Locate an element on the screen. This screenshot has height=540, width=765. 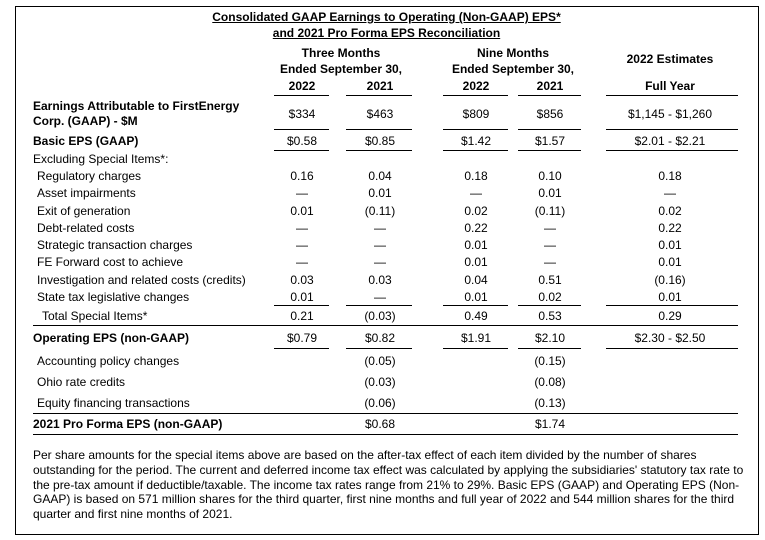
cell-value: (0.11) is located at coordinates (380, 211).